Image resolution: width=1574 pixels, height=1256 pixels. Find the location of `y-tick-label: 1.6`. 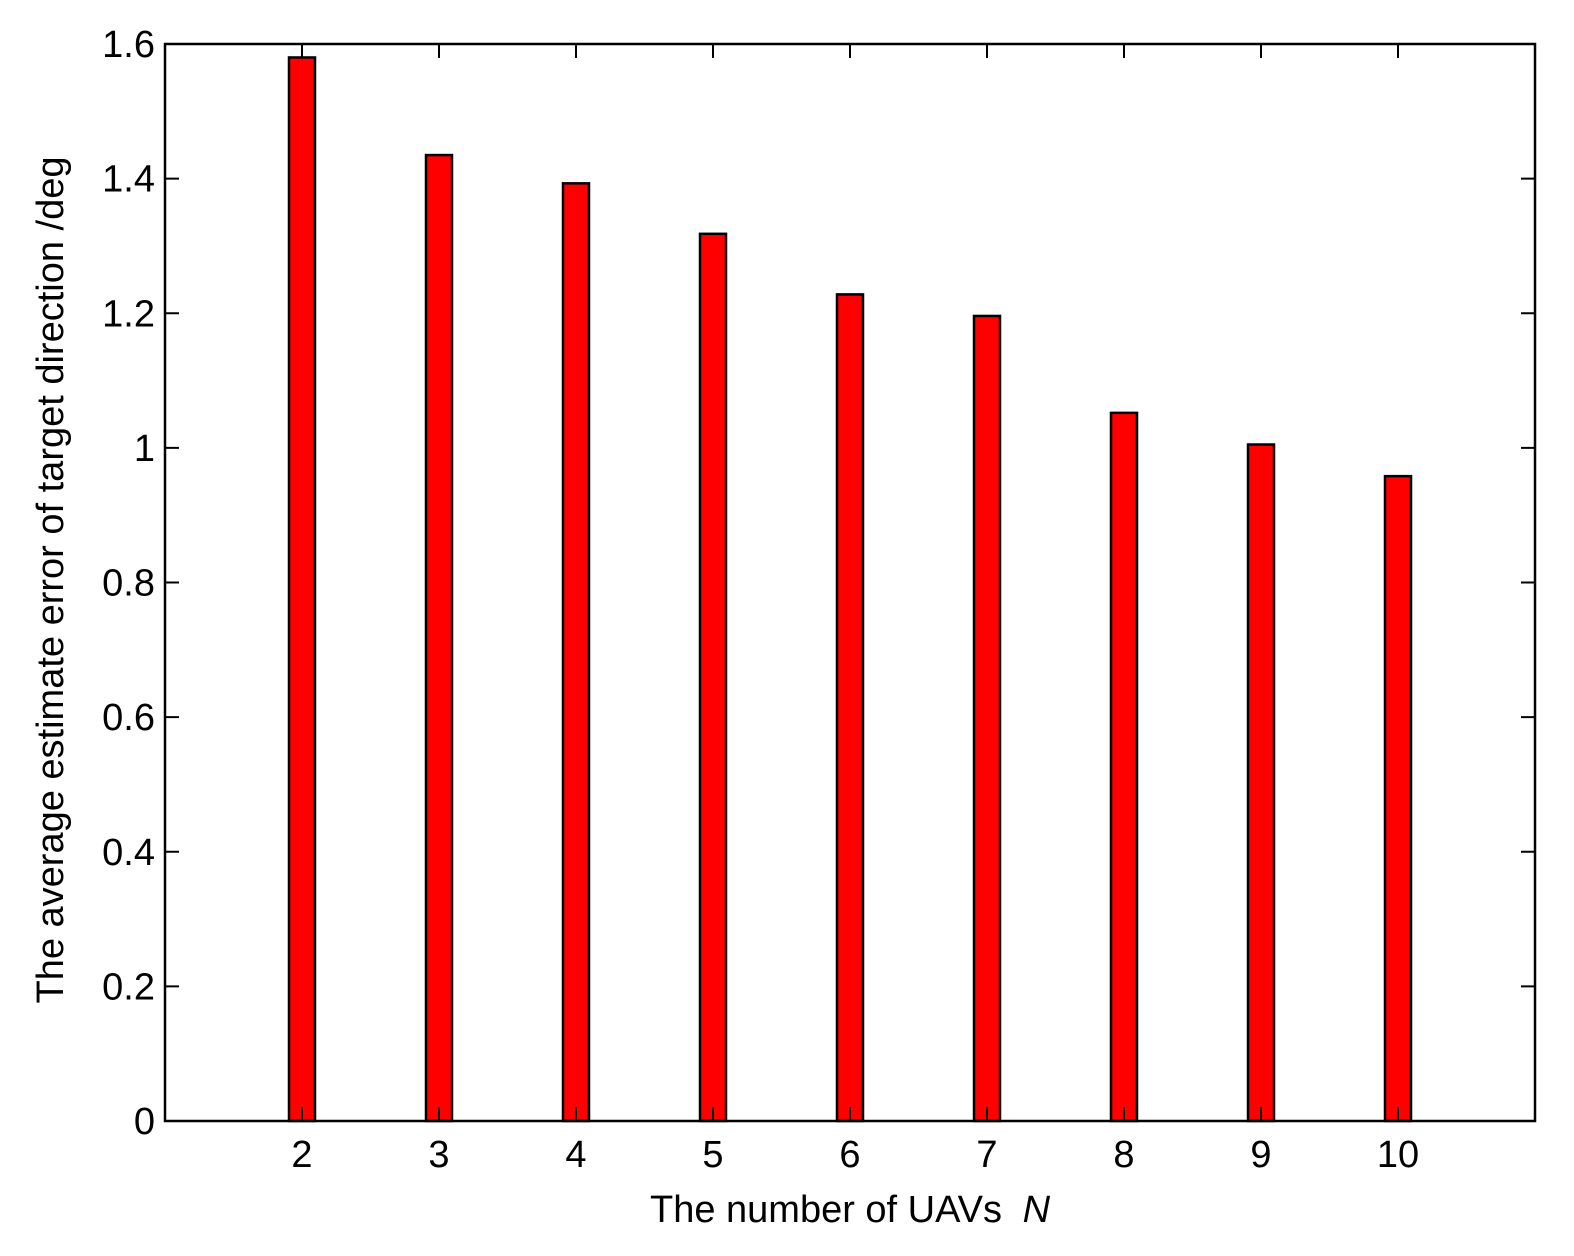

y-tick-label: 1.6 is located at coordinates (128, 45).